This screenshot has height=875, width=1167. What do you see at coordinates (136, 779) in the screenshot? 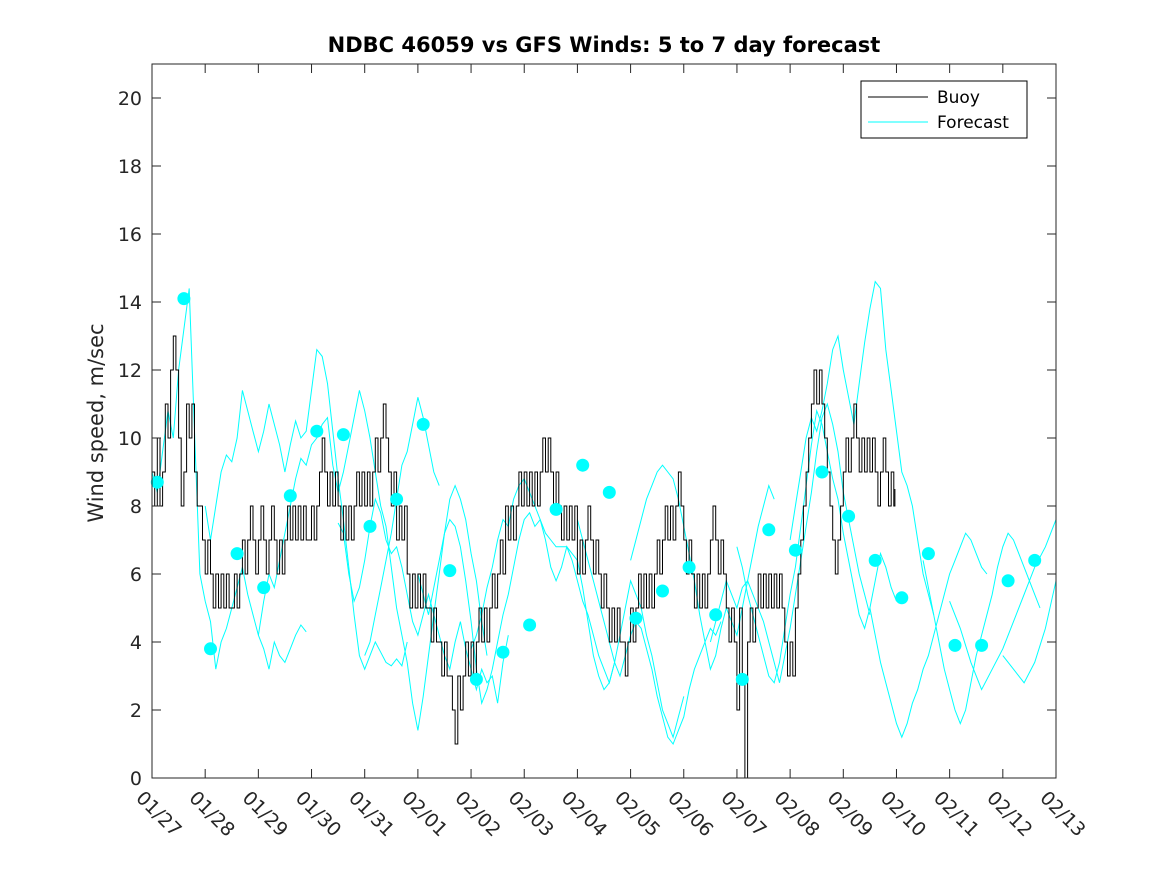
I see `y-tick-label-0: 0` at bounding box center [136, 779].